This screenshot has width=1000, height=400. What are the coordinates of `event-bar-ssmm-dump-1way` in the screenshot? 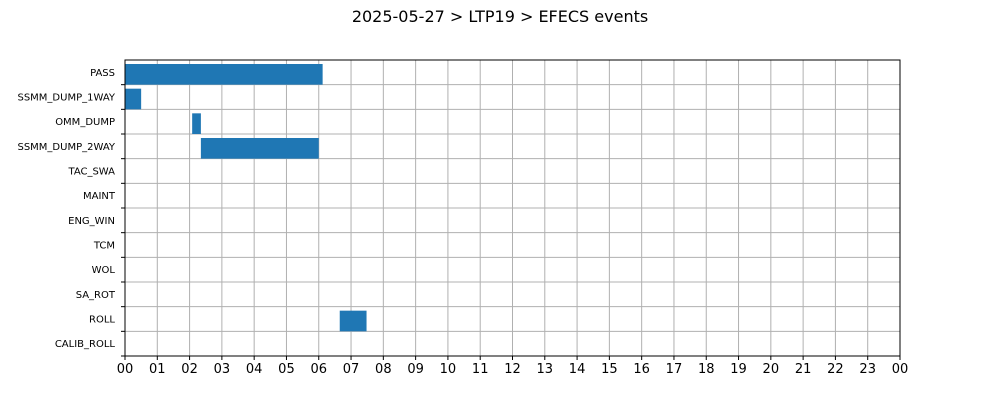 It's located at (133, 99).